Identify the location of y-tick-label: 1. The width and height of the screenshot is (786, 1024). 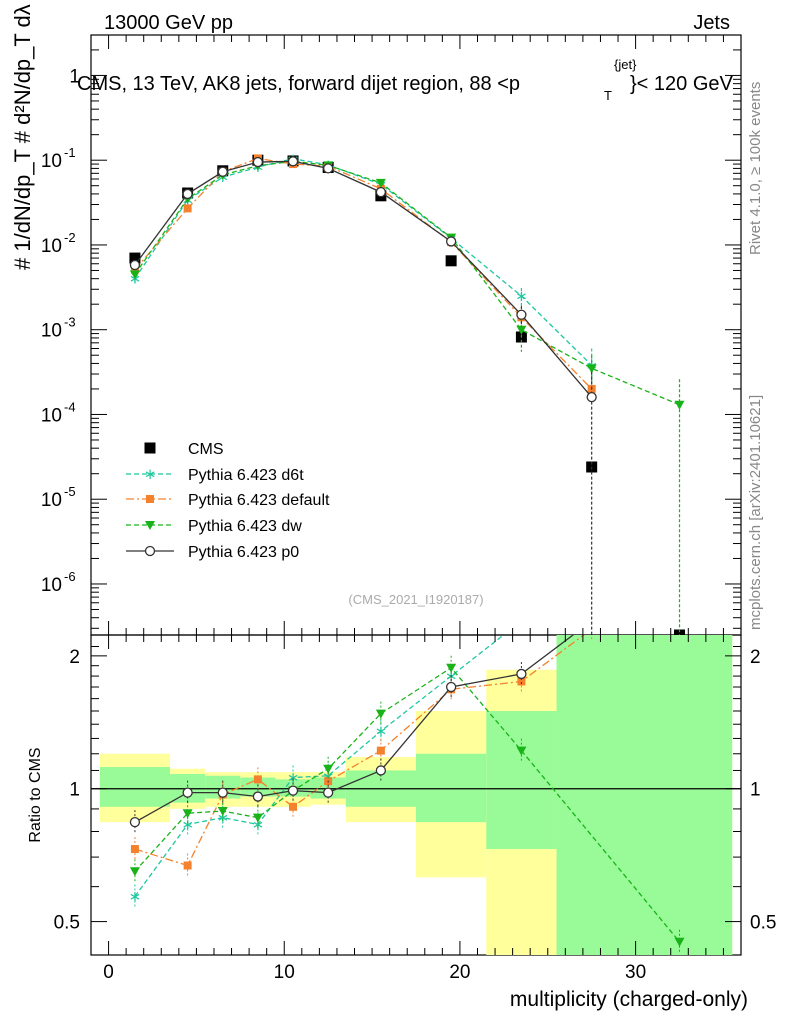
(74, 76).